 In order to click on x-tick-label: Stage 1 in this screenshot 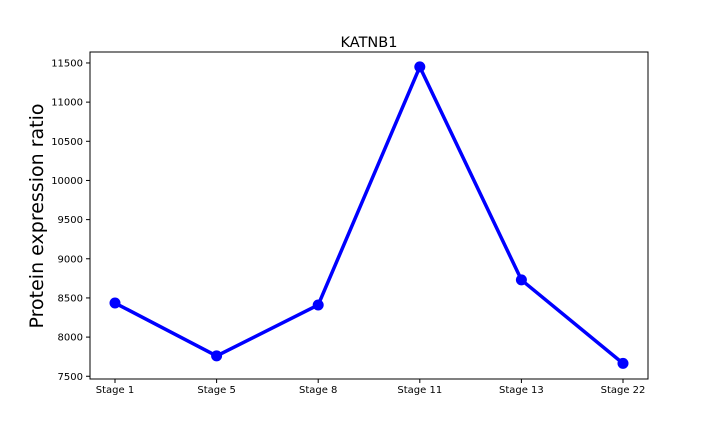, I will do `click(115, 390)`.